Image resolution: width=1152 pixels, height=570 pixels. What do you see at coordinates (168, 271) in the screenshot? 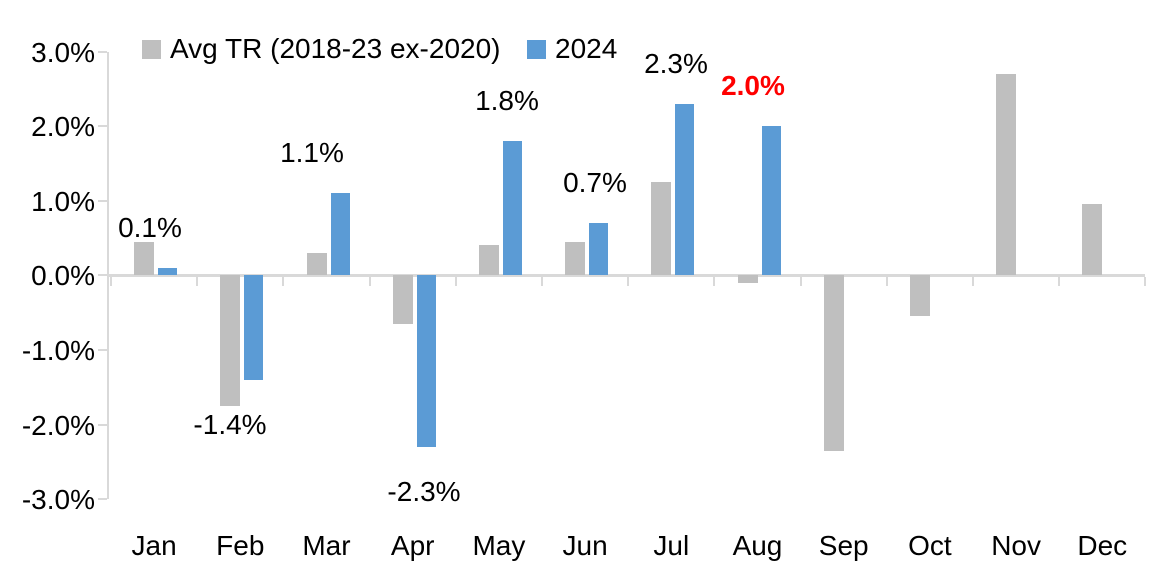
I see `bar-2024-jan` at bounding box center [168, 271].